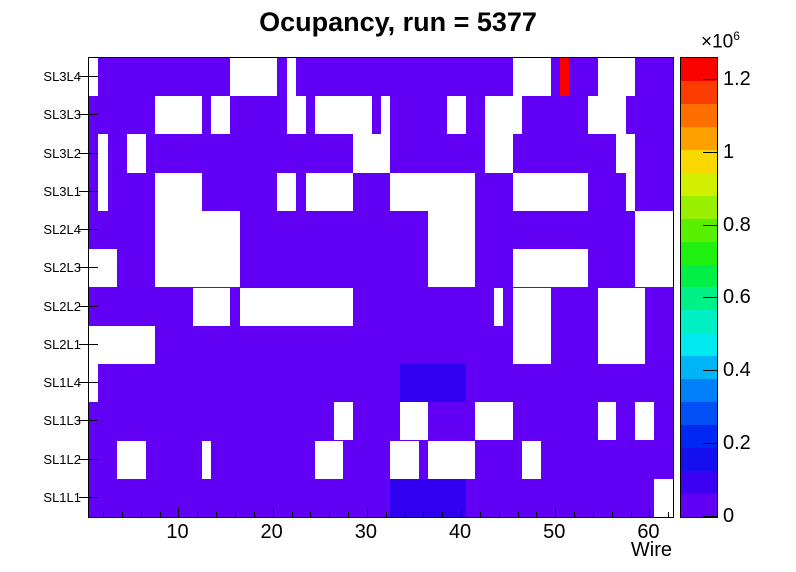 This screenshot has height=572, width=796. I want to click on heatmap-row-SL2L3, so click(381, 268).